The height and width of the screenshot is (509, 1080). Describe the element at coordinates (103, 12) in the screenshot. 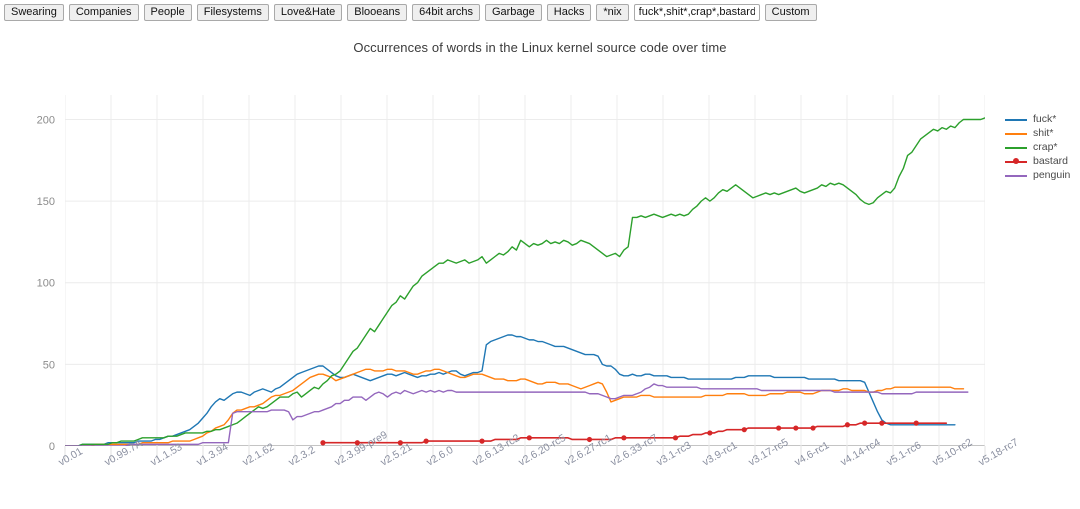

I see `toolbar-button-companies: Companies` at that location.